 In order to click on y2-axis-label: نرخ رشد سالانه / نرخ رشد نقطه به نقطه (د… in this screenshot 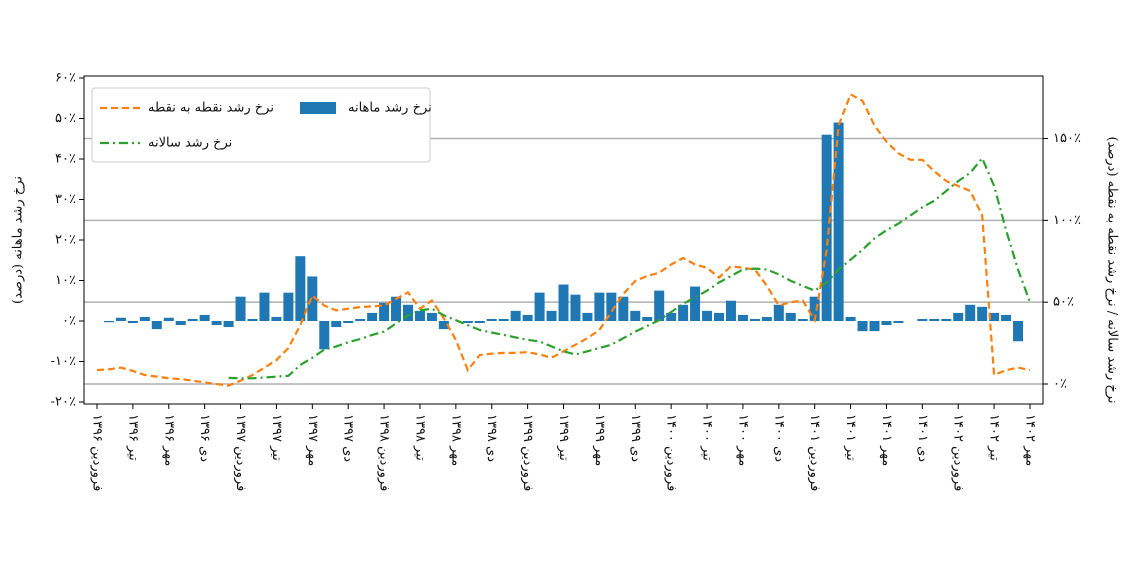, I will do `click(1112, 269)`.